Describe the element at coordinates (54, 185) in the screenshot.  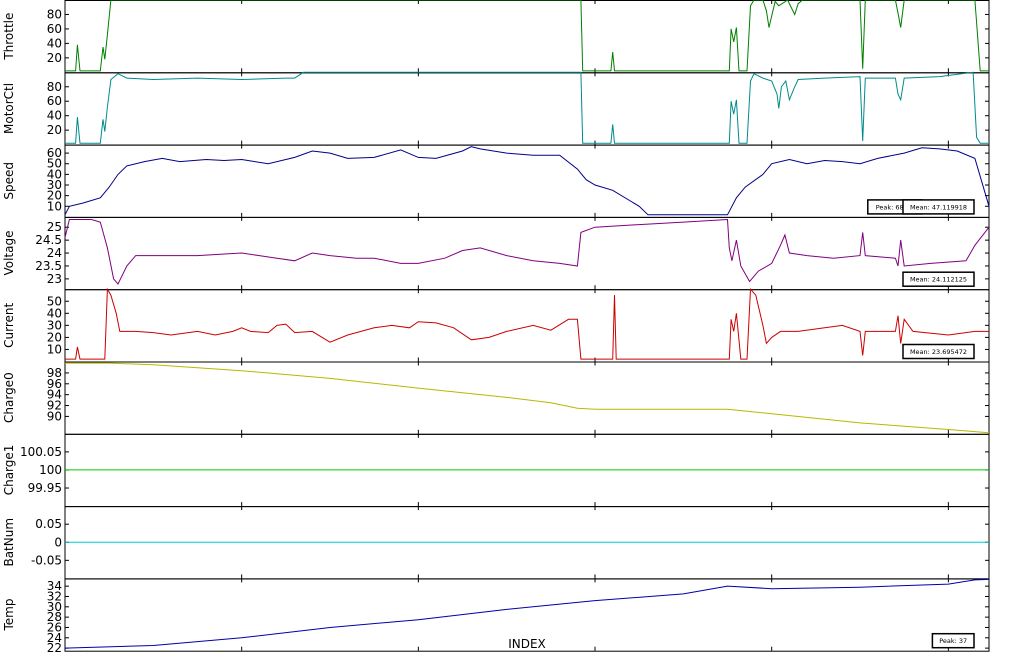
I see `speed-y-tick-label: 30` at that location.